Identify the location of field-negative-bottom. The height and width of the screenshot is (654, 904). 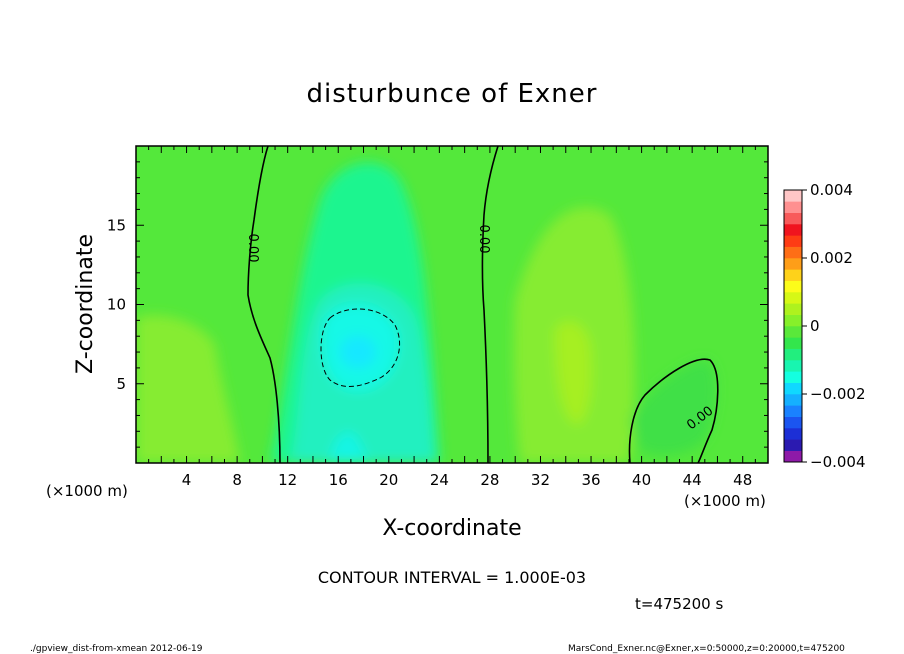
(349, 447).